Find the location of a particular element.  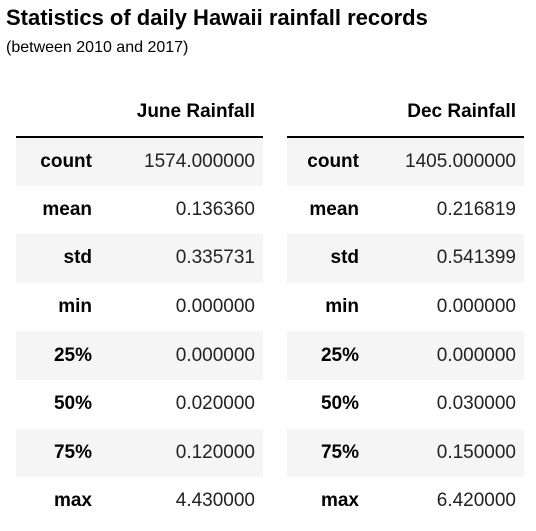

cell-value: 1574.000000 is located at coordinates (199, 161).